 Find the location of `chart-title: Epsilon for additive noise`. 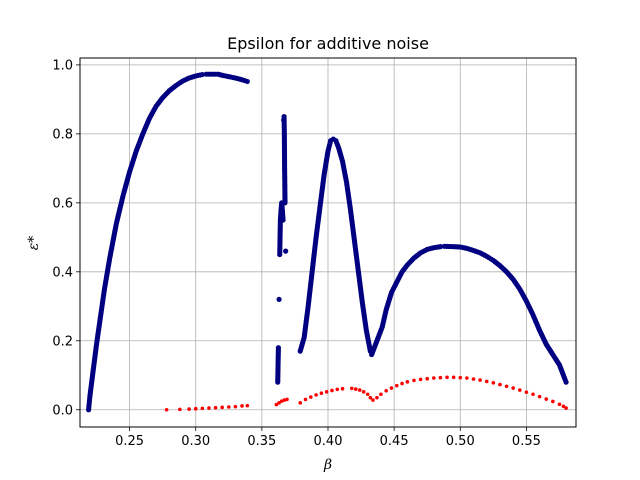

chart-title: Epsilon for additive noise is located at coordinates (328, 43).